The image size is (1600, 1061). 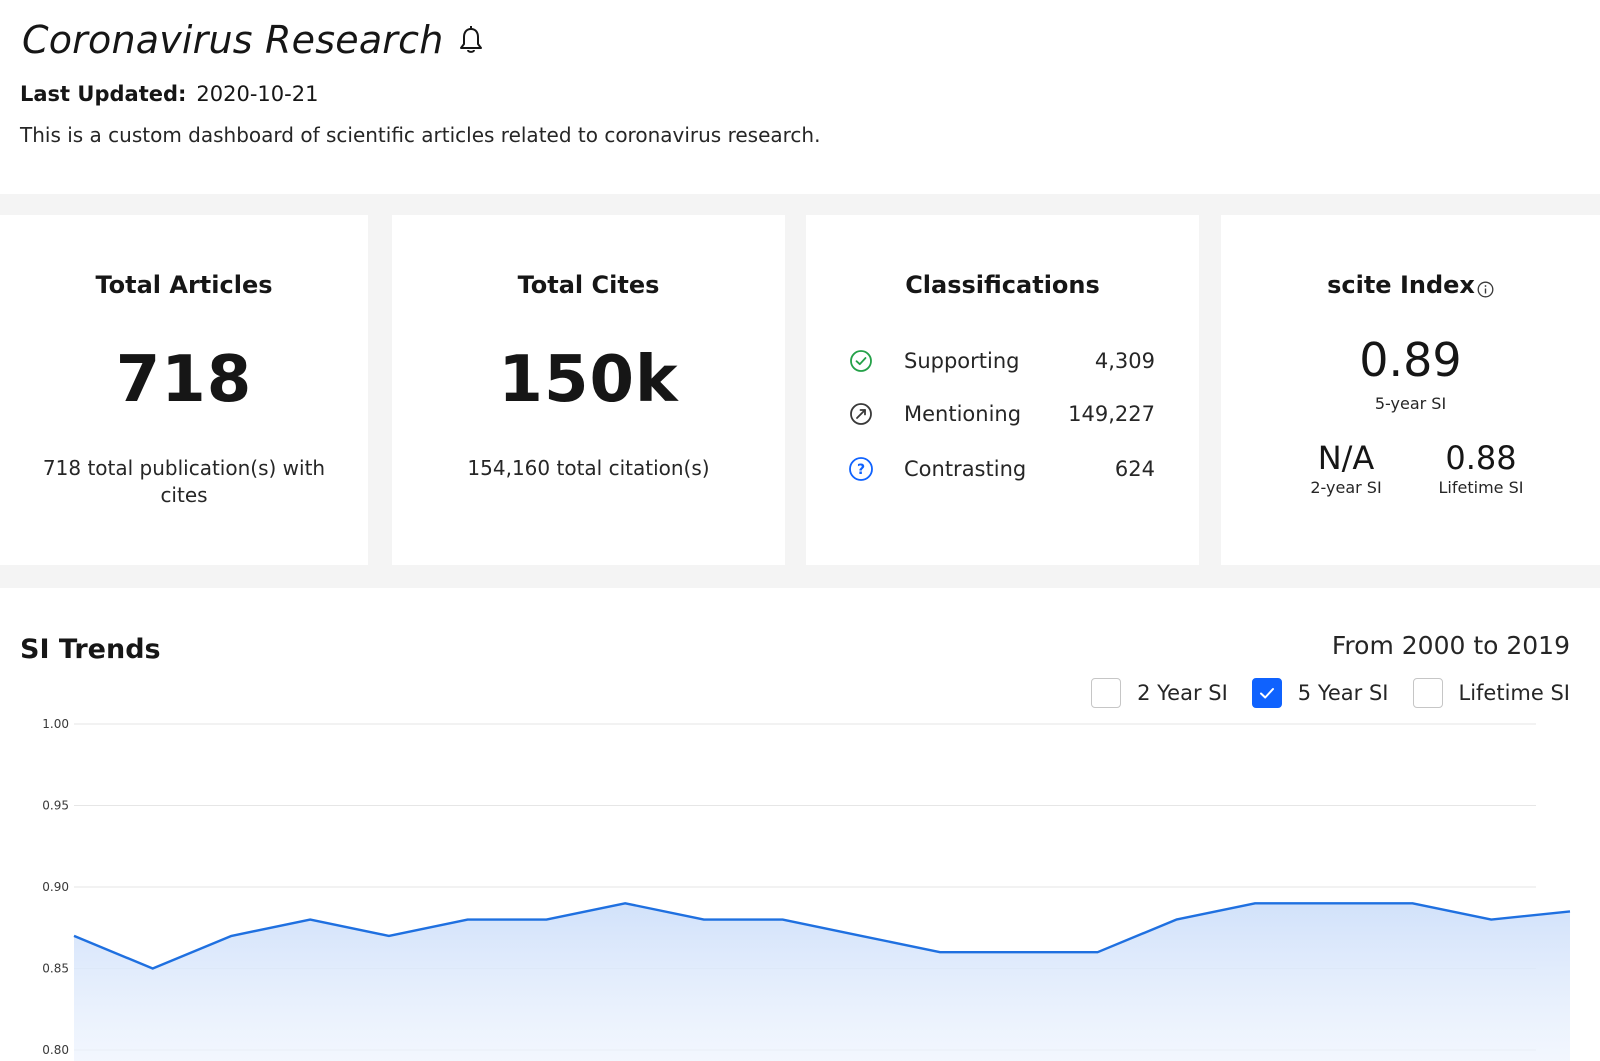 I want to click on page-title: Coronavirus Research, so click(x=233, y=40).